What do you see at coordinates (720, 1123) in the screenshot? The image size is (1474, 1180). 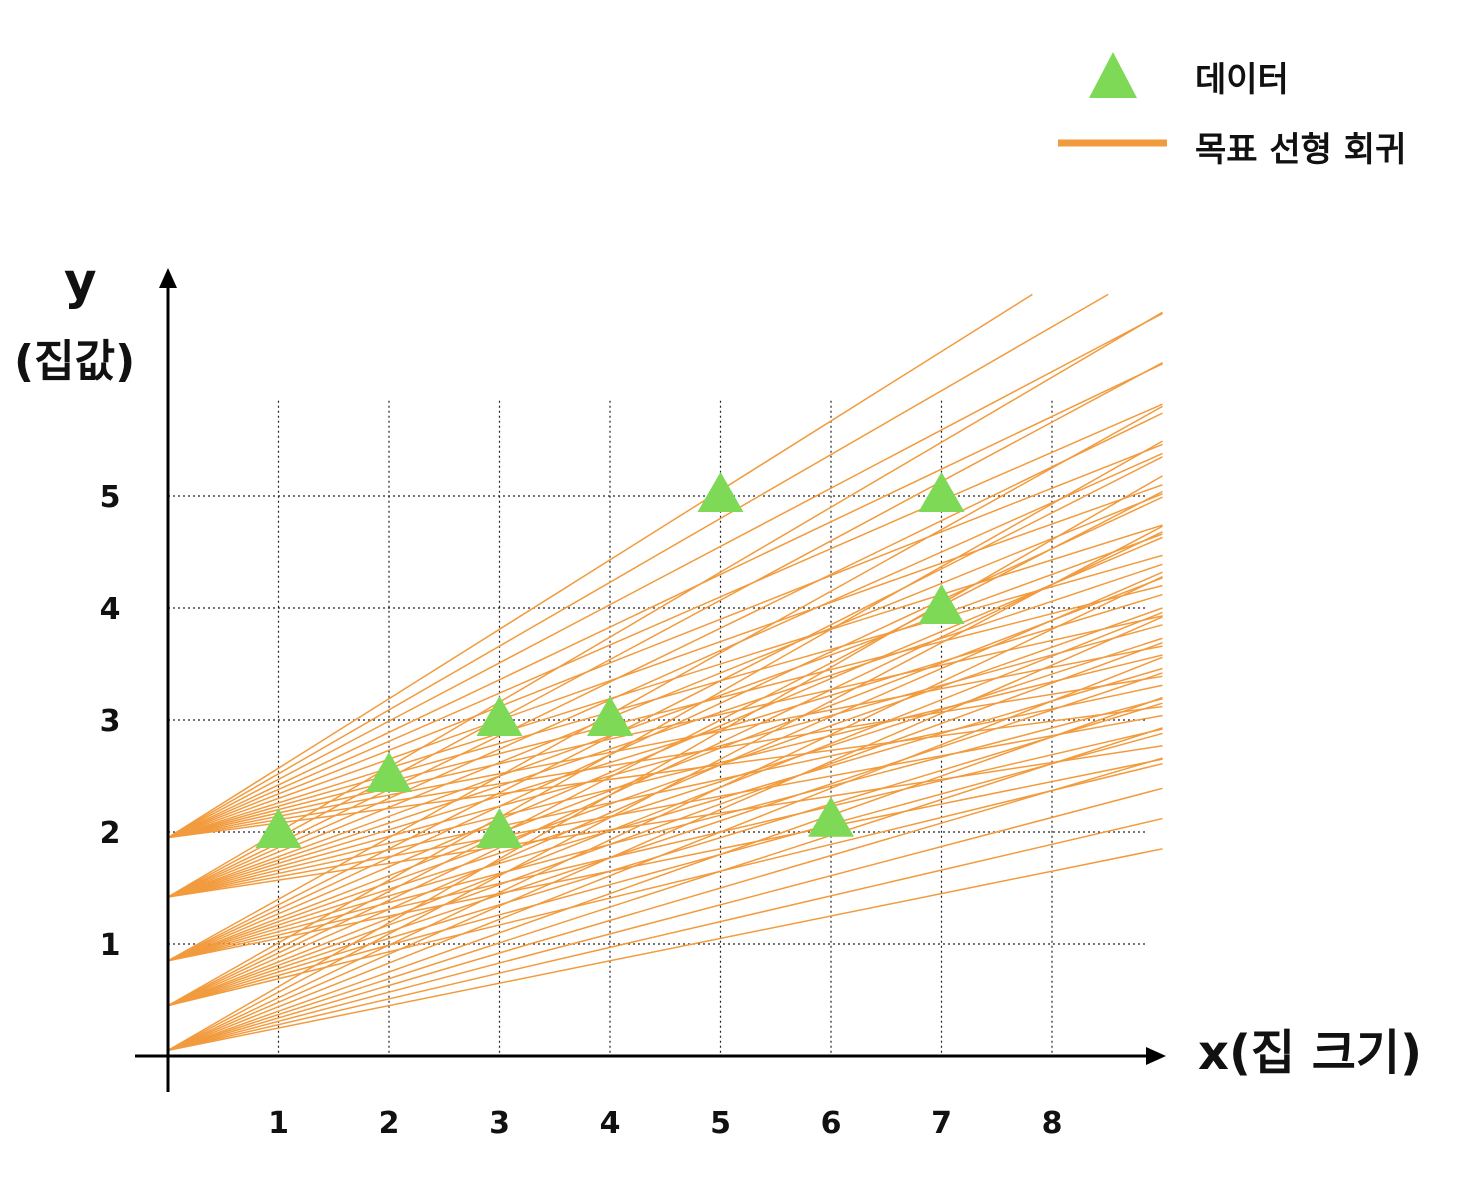 I see `x-tick-label: 5` at bounding box center [720, 1123].